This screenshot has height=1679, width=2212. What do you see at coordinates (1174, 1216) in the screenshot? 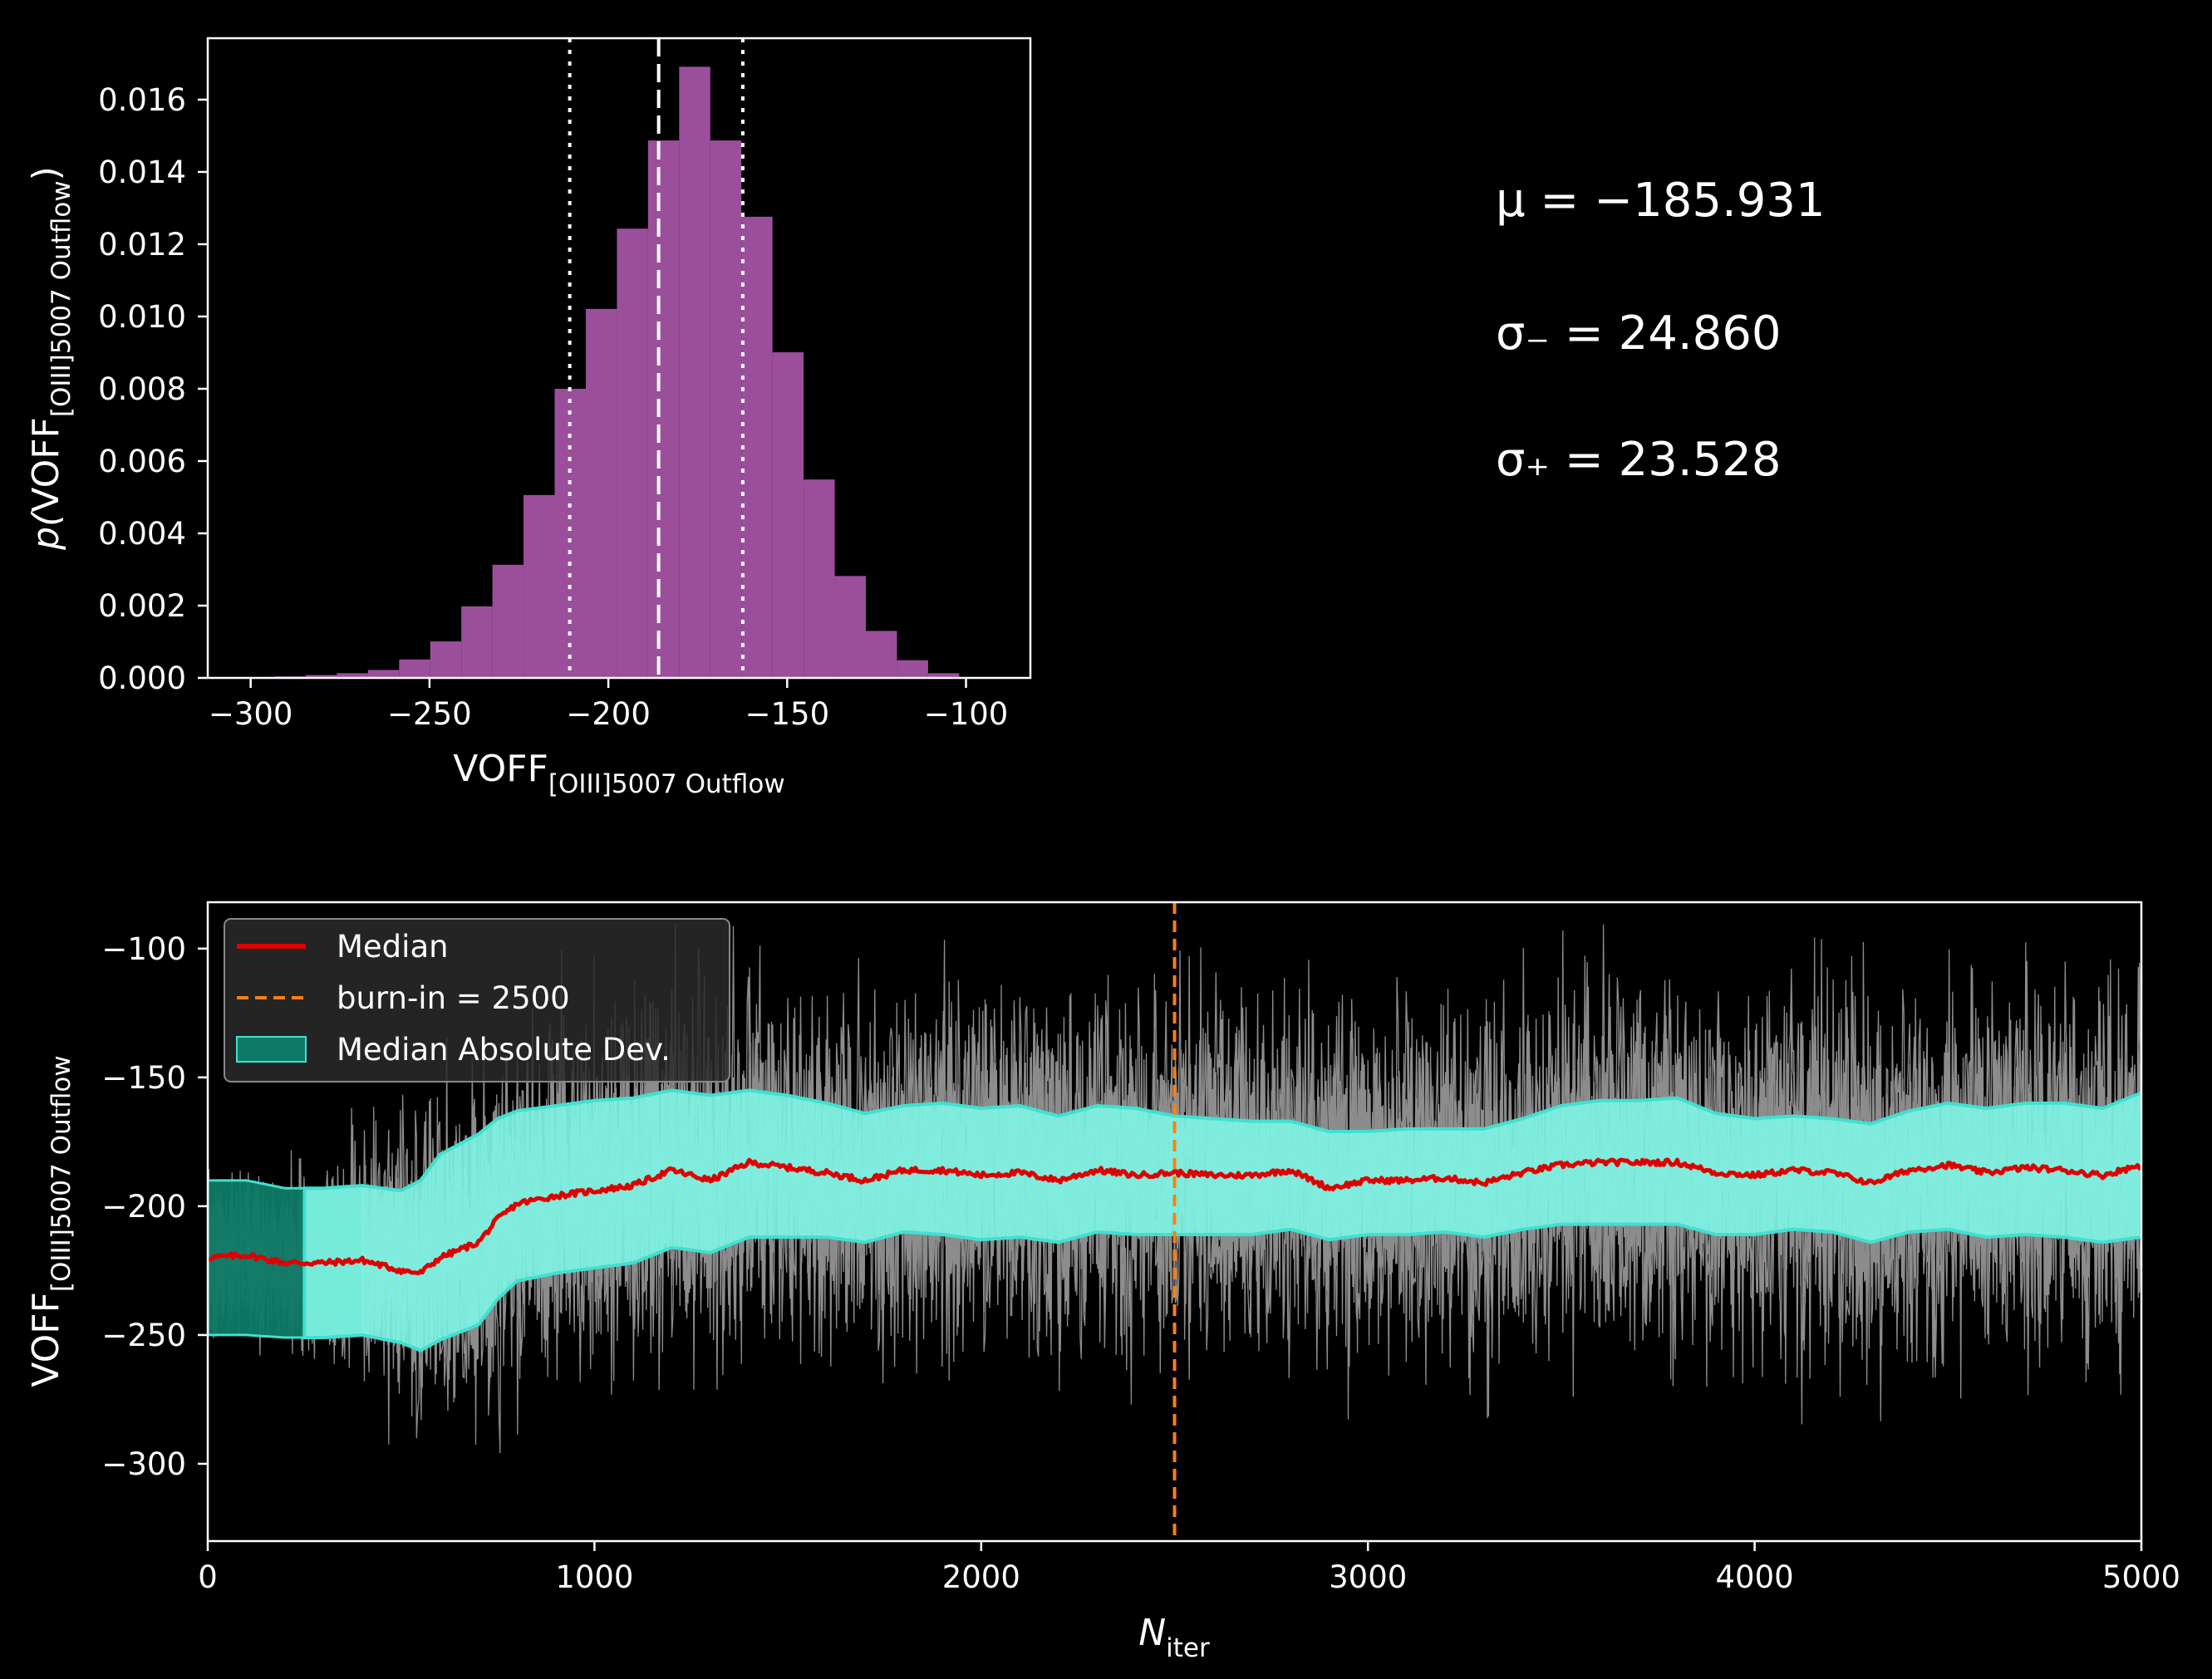
I see `median-line` at bounding box center [1174, 1216].